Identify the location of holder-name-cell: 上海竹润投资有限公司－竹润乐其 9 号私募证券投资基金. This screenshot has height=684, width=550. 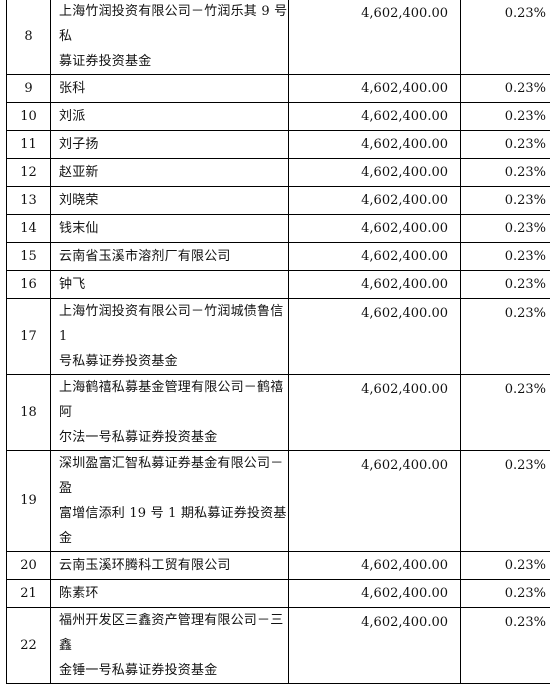
(170, 37).